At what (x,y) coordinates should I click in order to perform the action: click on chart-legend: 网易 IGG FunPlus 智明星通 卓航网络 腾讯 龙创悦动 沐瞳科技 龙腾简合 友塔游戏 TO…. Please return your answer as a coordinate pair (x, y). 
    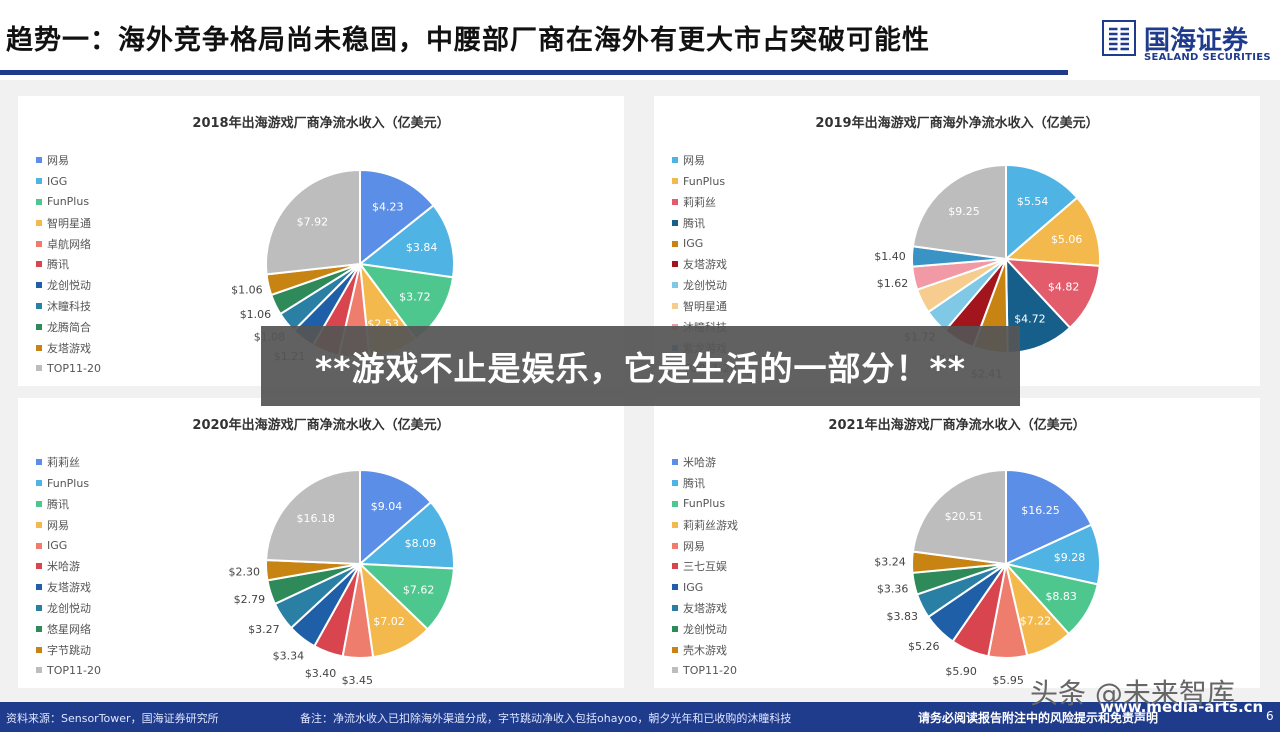
    Looking at the image, I should click on (68, 264).